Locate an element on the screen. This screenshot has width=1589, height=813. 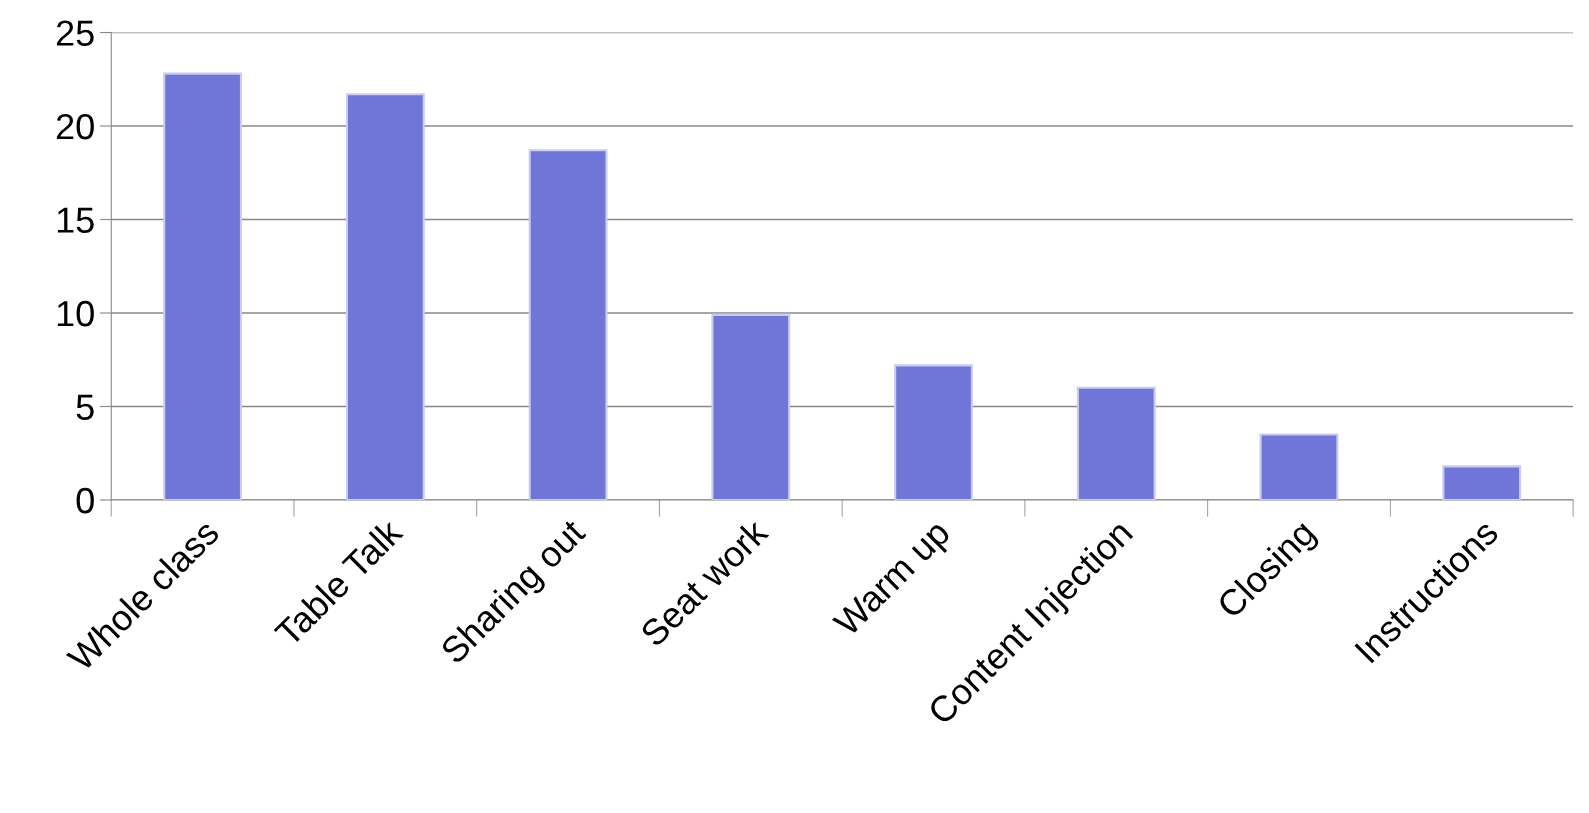
y-tick-label: 0 is located at coordinates (85, 500).